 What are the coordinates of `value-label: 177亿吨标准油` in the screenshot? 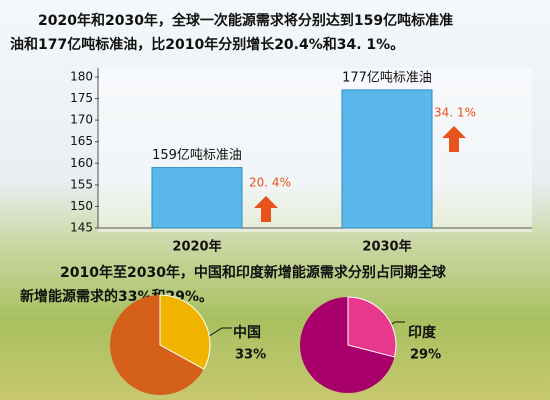 It's located at (387, 77).